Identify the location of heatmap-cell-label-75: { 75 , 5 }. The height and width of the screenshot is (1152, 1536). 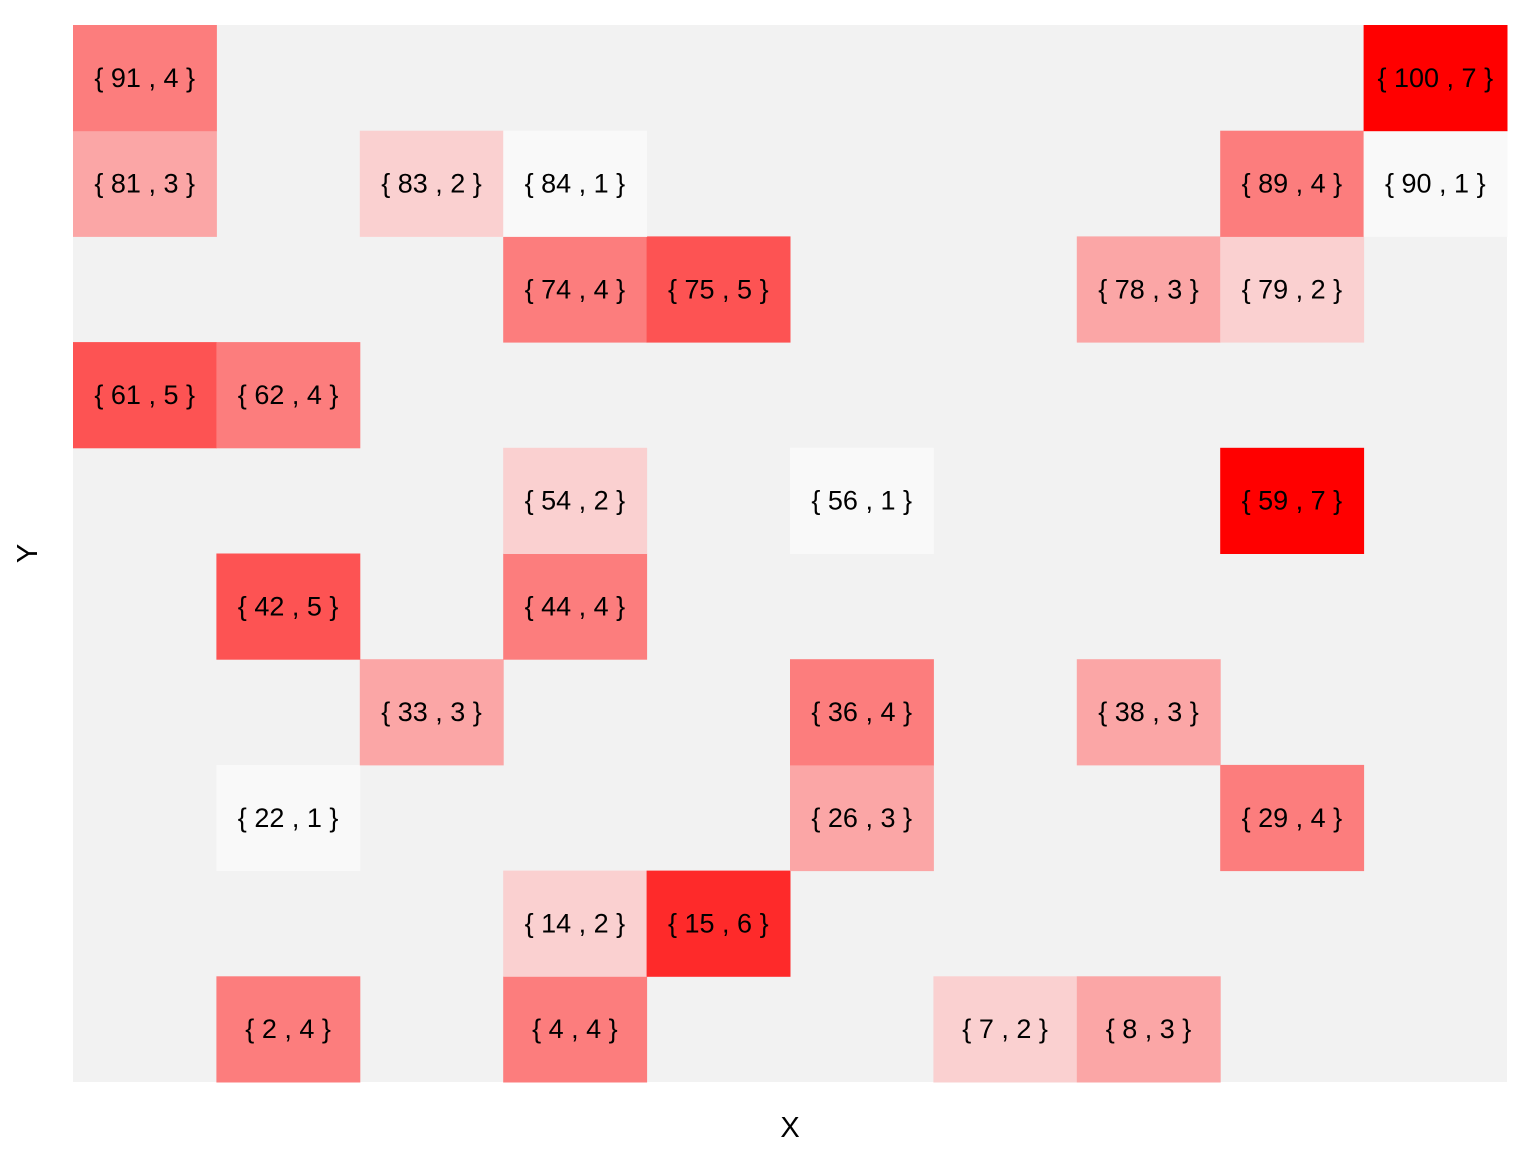
(718, 289).